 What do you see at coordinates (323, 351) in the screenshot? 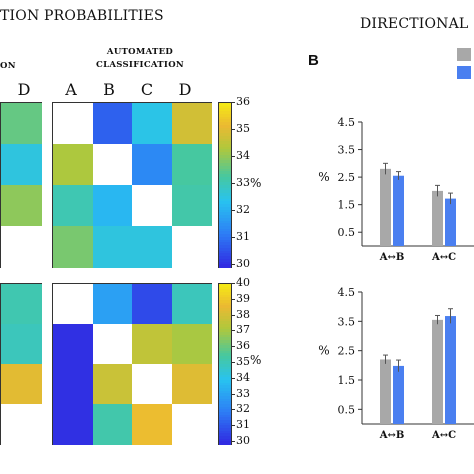
I see `bar-chart-bottom-y-axis-label: %` at bounding box center [323, 351].